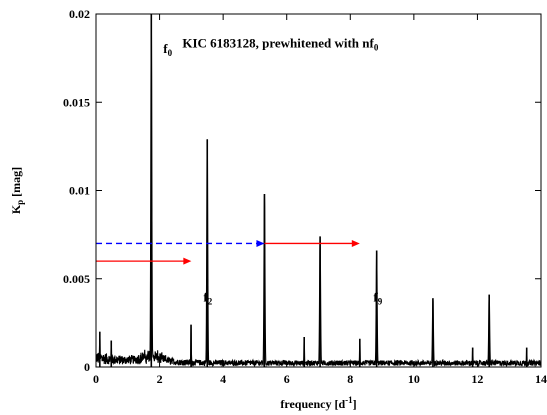  What do you see at coordinates (96, 379) in the screenshot?
I see `x-tick-label: 0` at bounding box center [96, 379].